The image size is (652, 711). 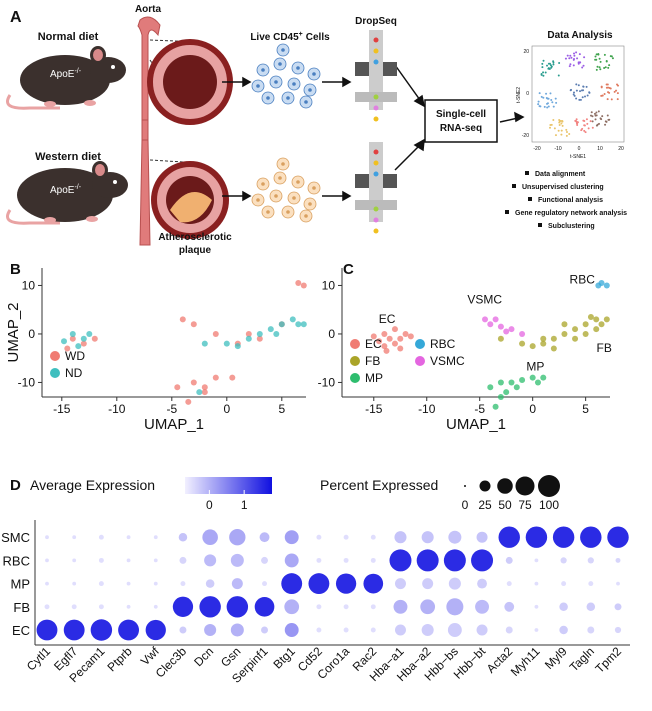 I want to click on genotype-base: ApoE, so click(x=62, y=190).